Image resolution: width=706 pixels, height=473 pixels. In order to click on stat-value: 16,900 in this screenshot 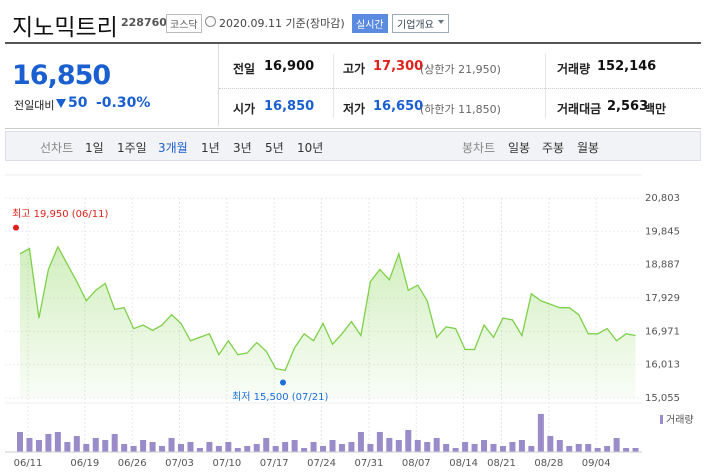, I will do `click(289, 66)`.